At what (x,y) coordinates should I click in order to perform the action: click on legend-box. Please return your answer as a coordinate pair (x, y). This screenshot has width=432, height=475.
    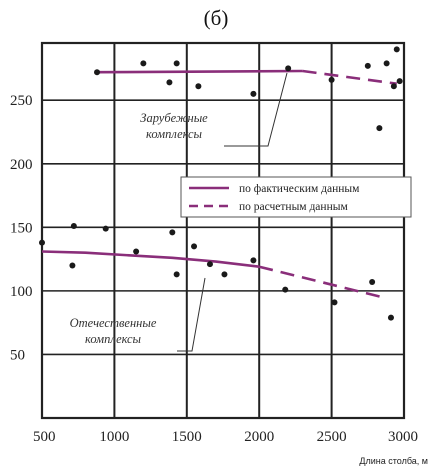
    Looking at the image, I should click on (296, 197).